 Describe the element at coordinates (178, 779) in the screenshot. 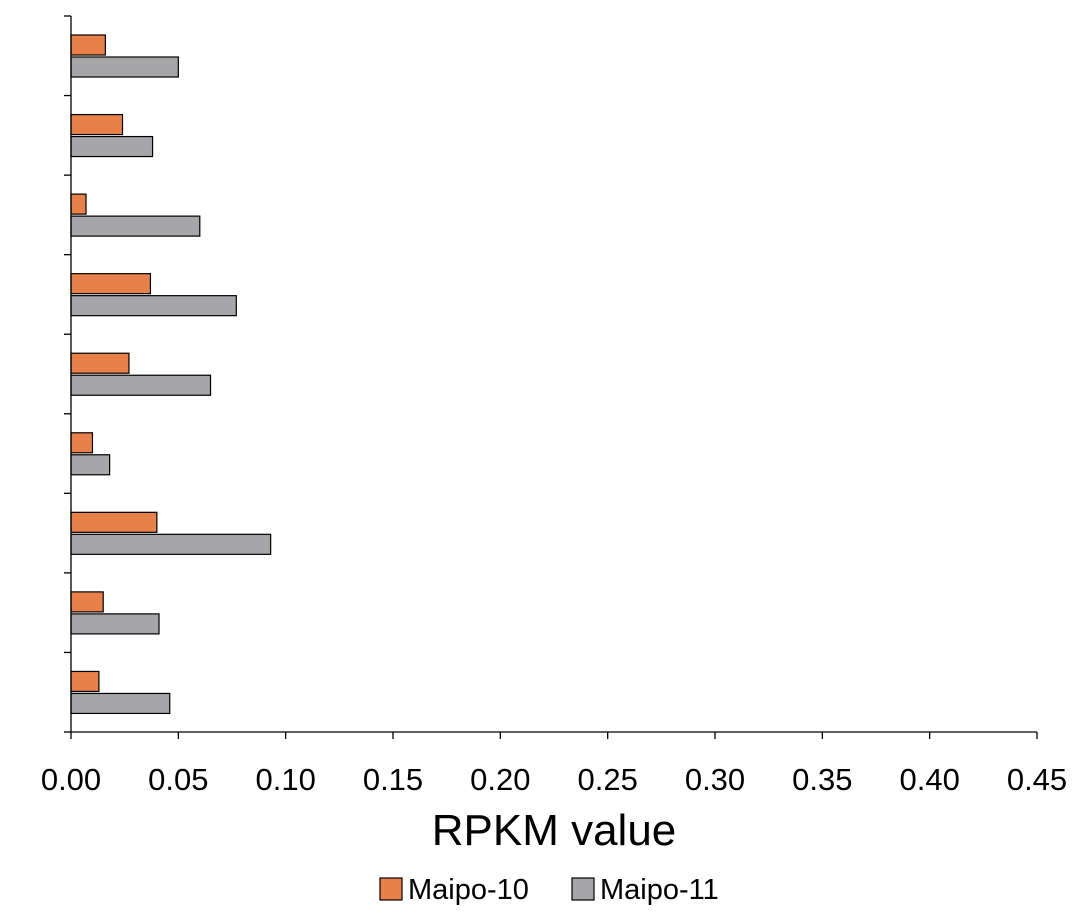

I see `x-tick-label: 0.05` at that location.